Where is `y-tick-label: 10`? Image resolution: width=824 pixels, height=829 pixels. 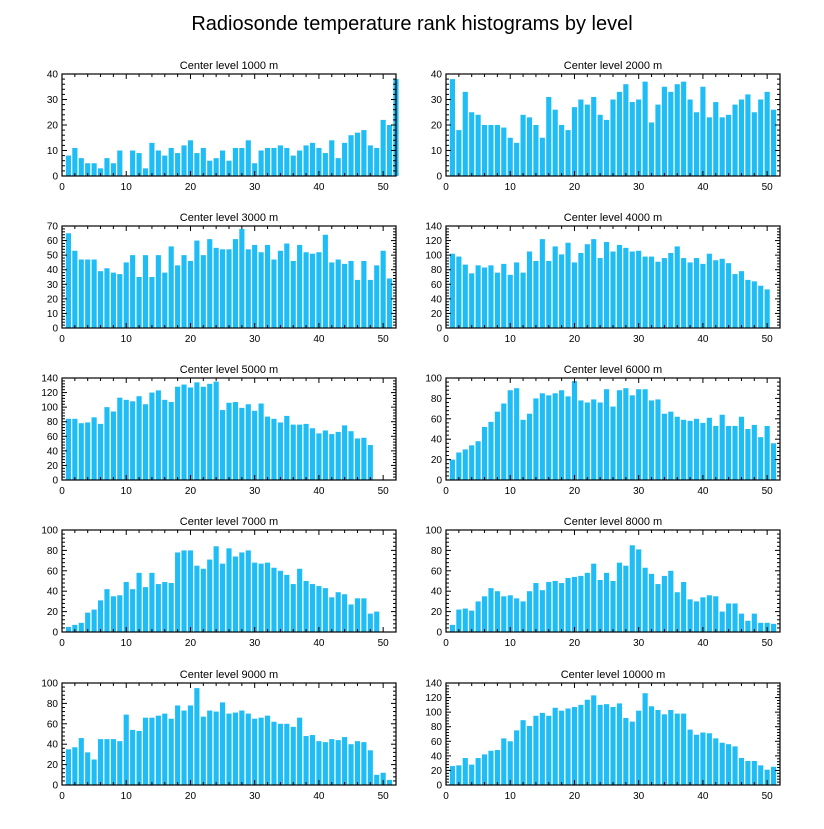 y-tick-label: 10 is located at coordinates (437, 151).